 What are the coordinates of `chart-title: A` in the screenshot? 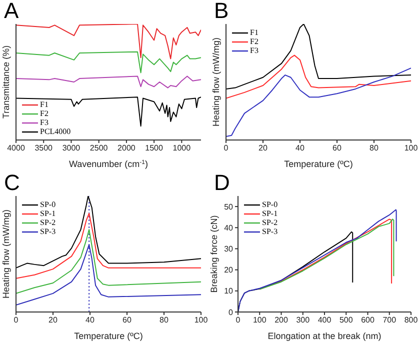 It's located at (11, 12).